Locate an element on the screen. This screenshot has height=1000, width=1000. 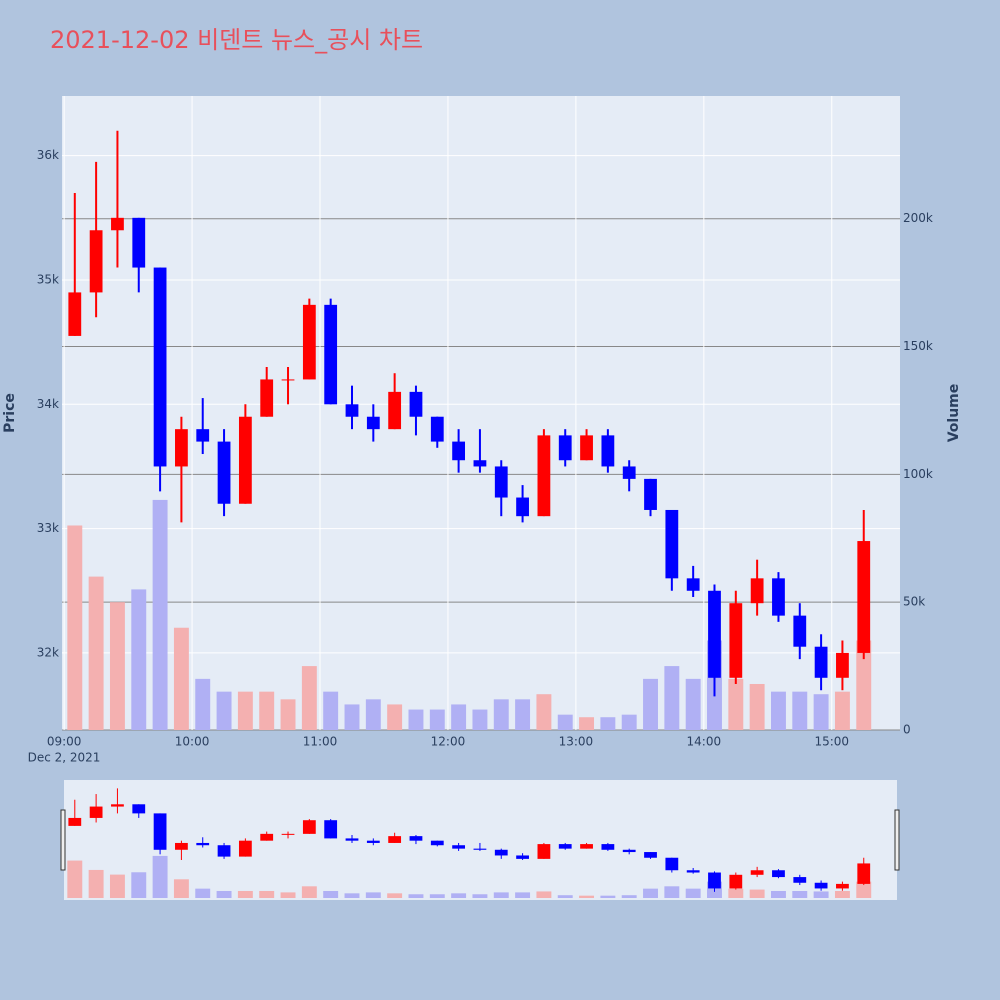
y-tick-label: 33k is located at coordinates (48, 528).